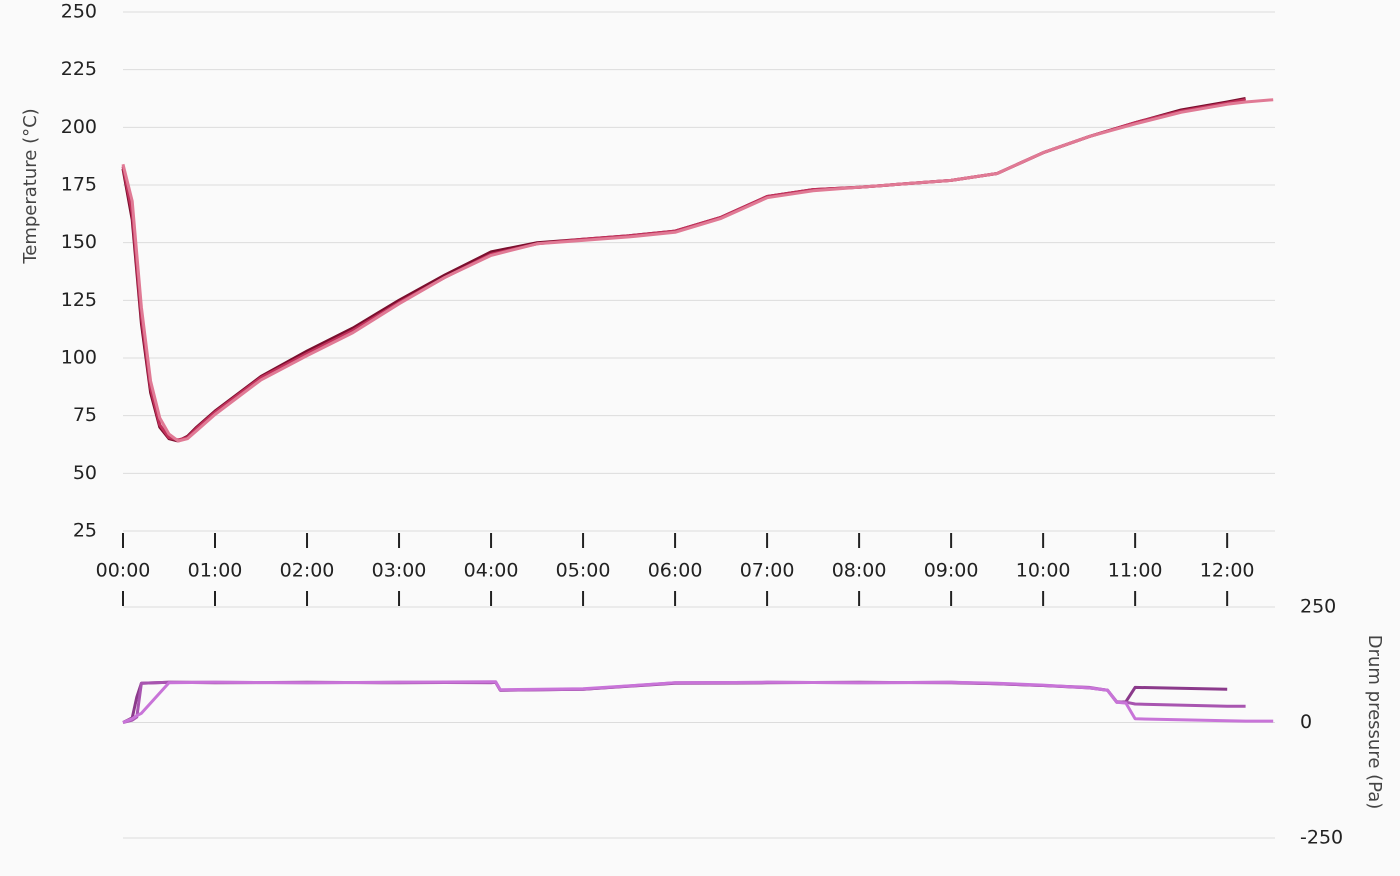 This screenshot has height=876, width=1400. I want to click on x-tick-label: 00:00, so click(123, 571).